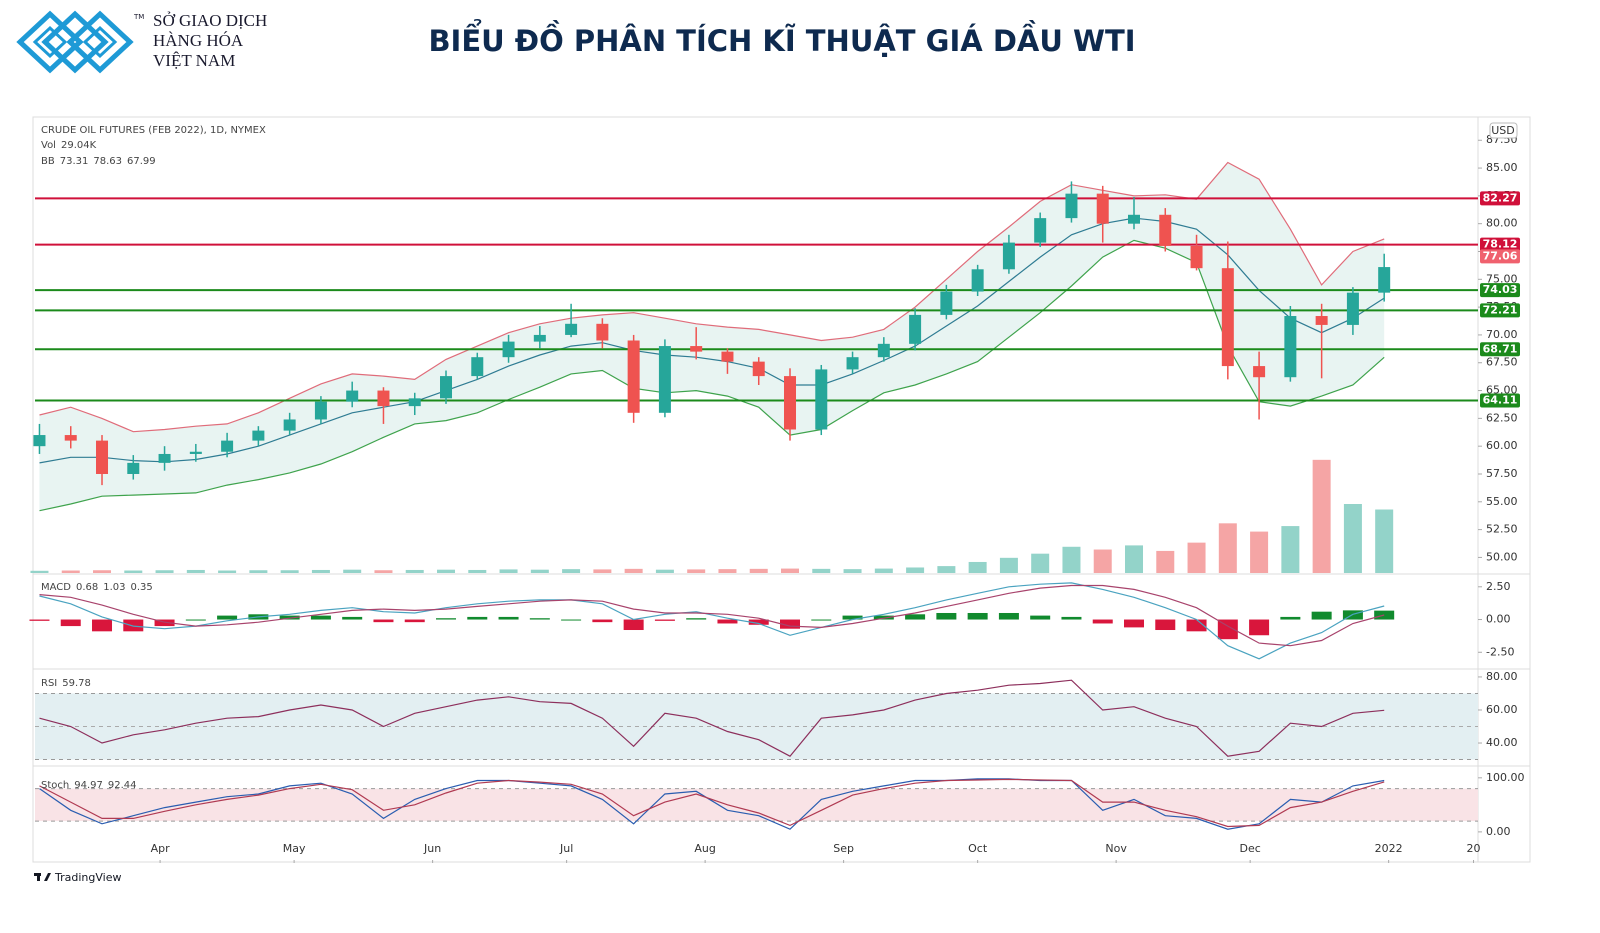  What do you see at coordinates (48, 161) in the screenshot?
I see `readout: BB` at bounding box center [48, 161].